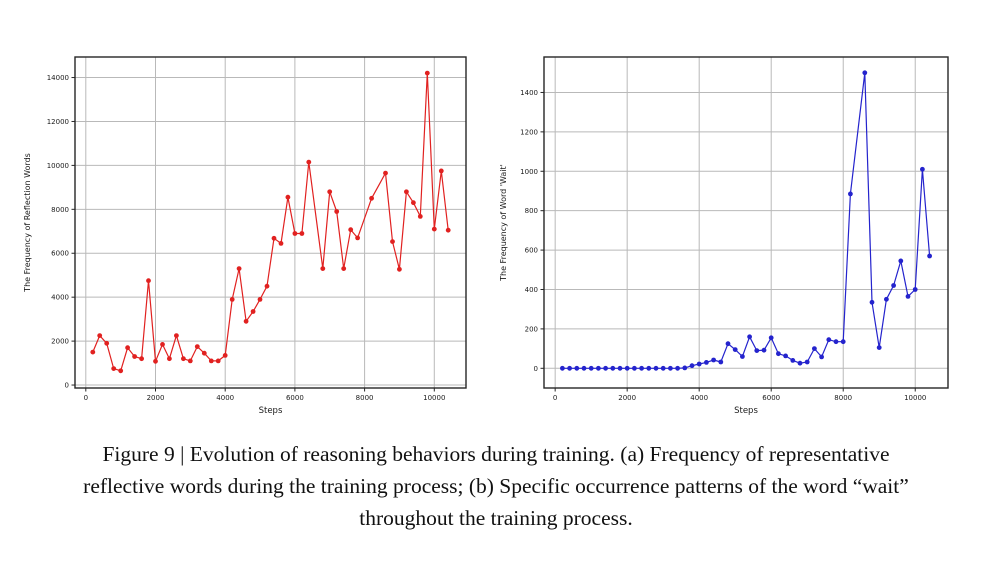 The image size is (992, 570). Describe the element at coordinates (271, 411) in the screenshot. I see `x-axis-label: Steps` at that location.